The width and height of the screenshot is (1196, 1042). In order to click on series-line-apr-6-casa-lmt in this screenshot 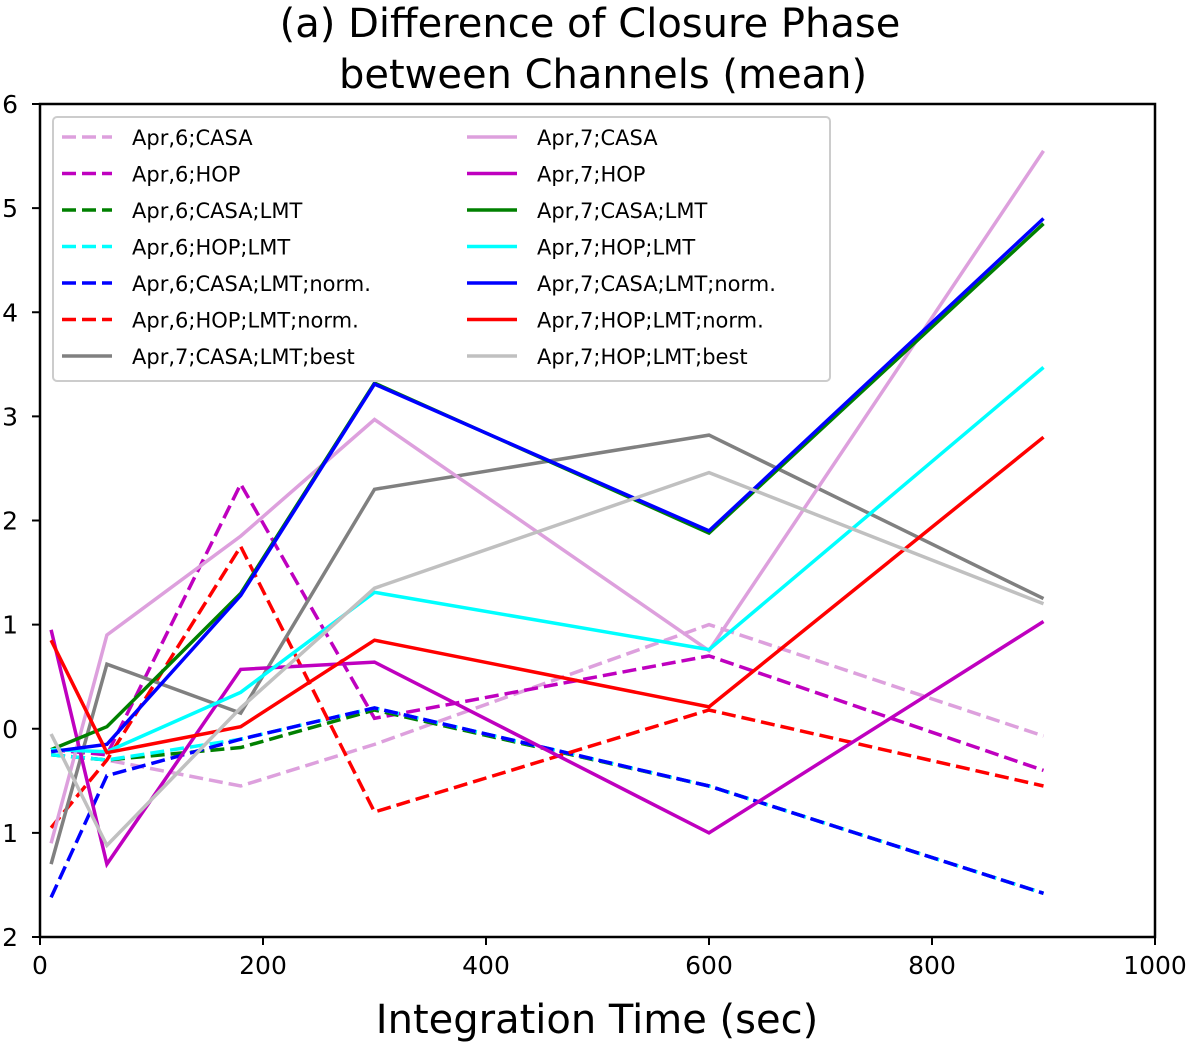, I will do `click(547, 801)`.